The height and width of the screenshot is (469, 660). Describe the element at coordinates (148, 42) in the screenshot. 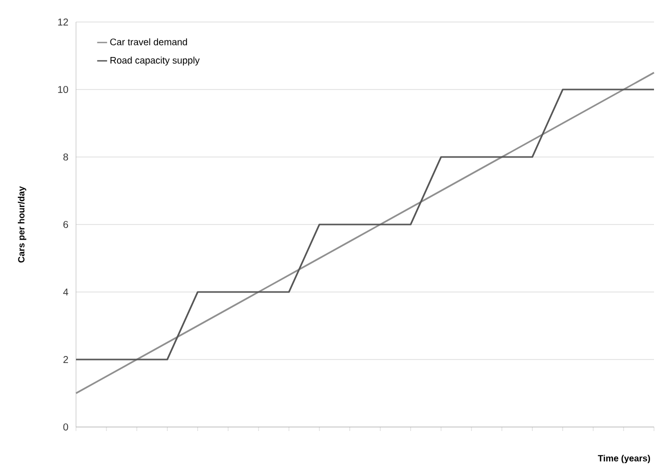

I see `legend-label: Car travel demand` at that location.